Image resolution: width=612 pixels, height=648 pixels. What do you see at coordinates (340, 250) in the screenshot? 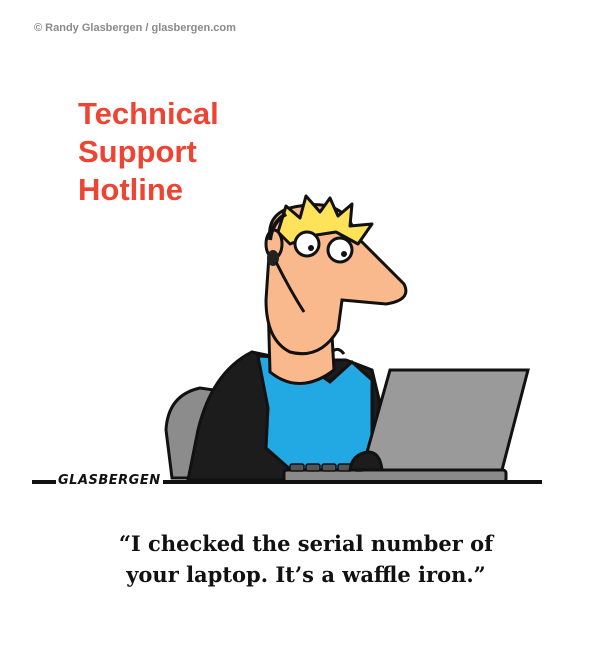
I see `right-eye` at bounding box center [340, 250].